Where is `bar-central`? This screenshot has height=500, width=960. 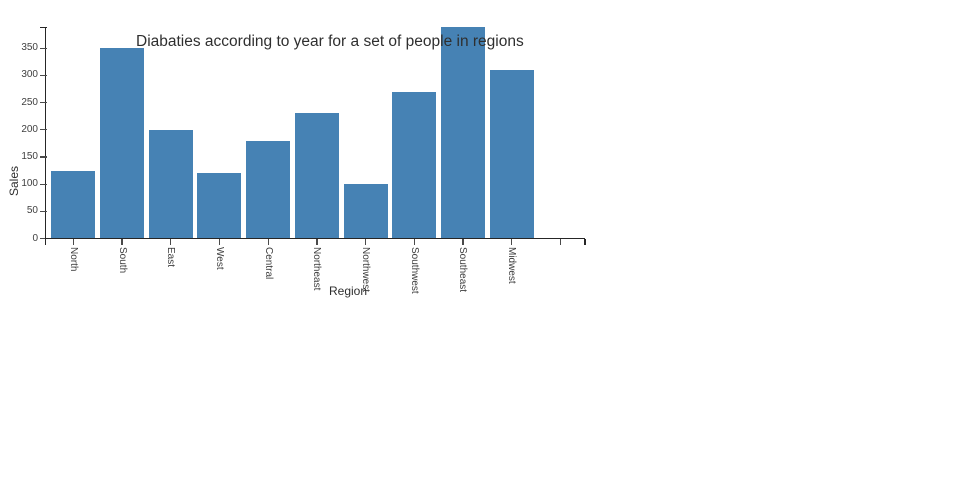 bar-central is located at coordinates (268, 189).